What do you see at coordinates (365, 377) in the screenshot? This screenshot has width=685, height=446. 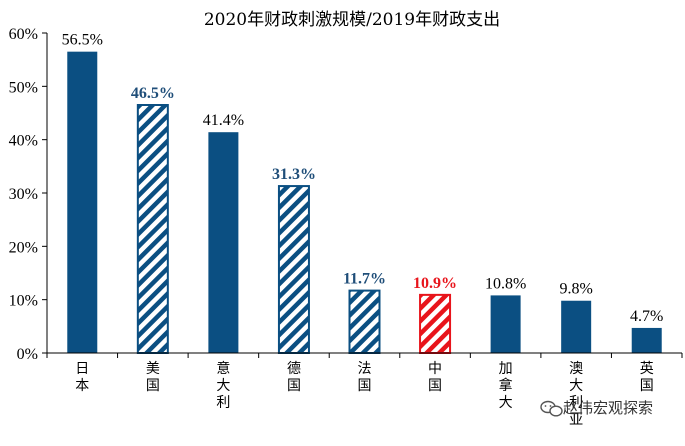 I see `category-label: 法国` at bounding box center [365, 377].